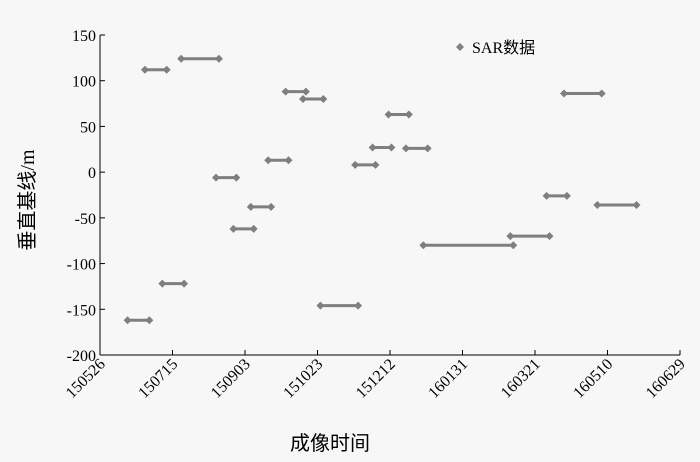 The height and width of the screenshot is (462, 700). Describe the element at coordinates (81, 310) in the screenshot. I see `y-tick-label: -150` at that location.